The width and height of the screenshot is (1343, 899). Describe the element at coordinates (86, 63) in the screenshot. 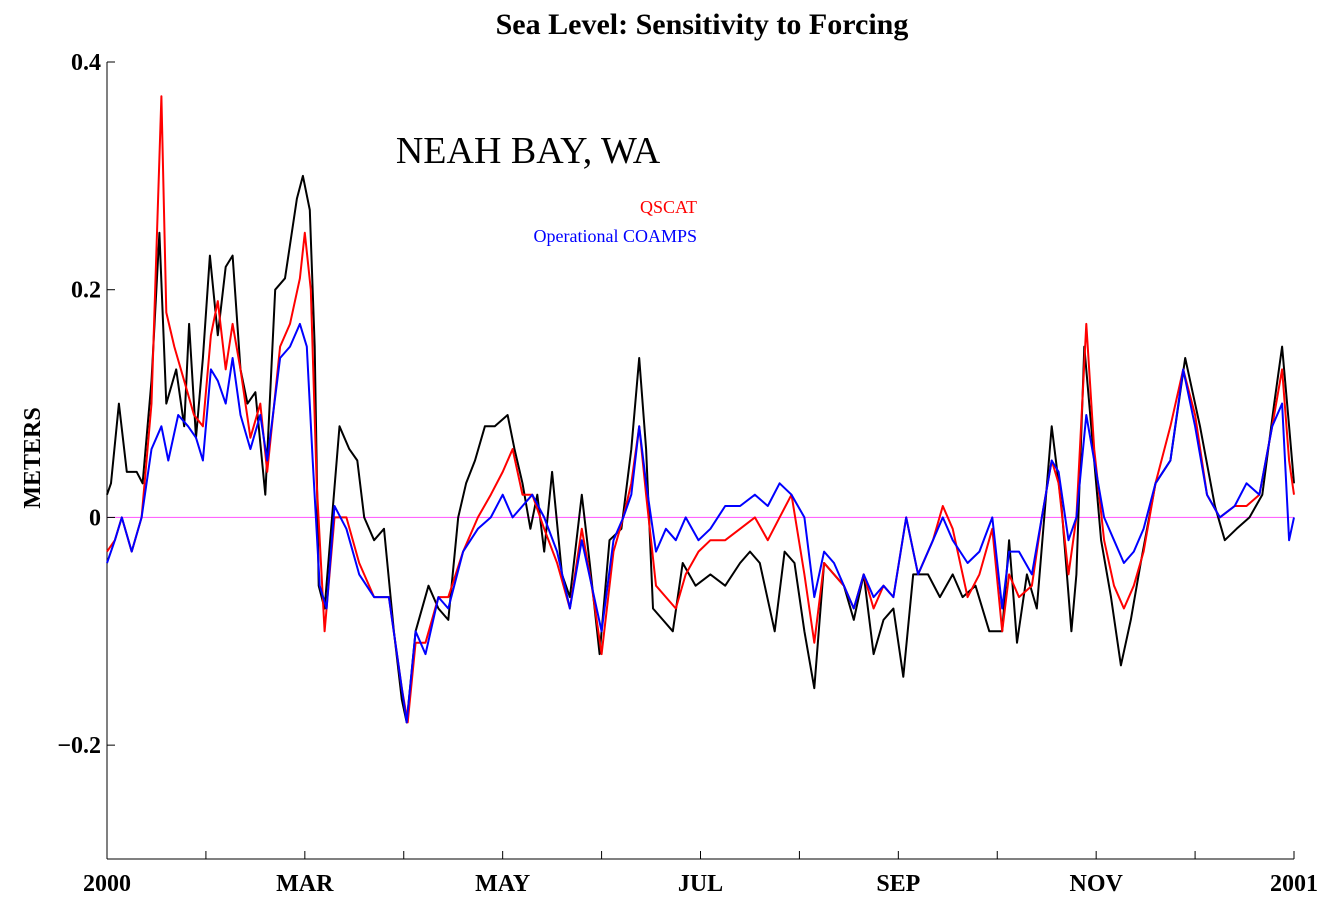

I see `y-tick-label: 0.4` at that location.